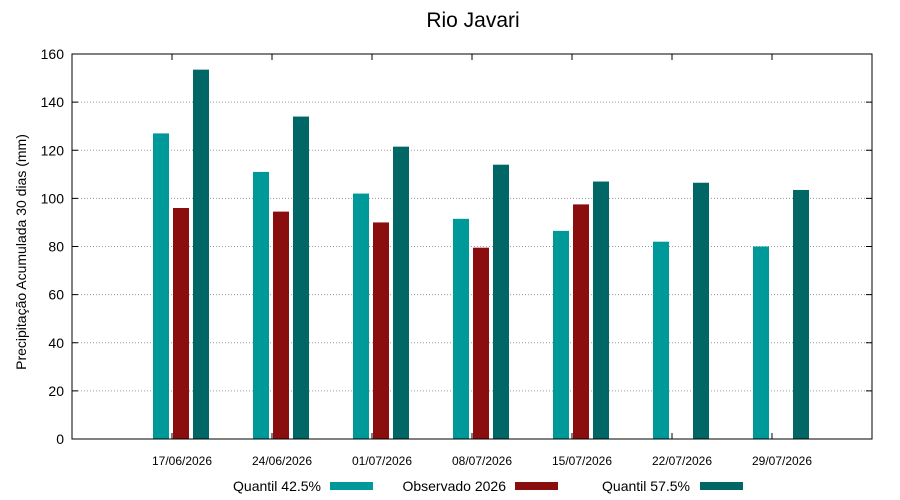 The image size is (900, 500). Describe the element at coordinates (21, 252) in the screenshot. I see `y-axis-label: Precipitação Acumulada 30 dias (mm)` at that location.